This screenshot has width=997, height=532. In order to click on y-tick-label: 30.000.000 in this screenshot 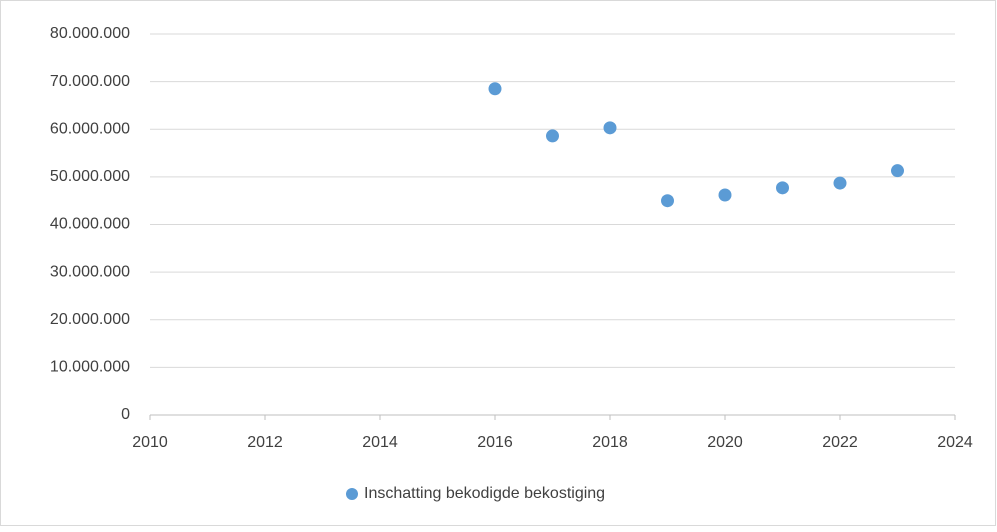, I will do `click(90, 271)`.